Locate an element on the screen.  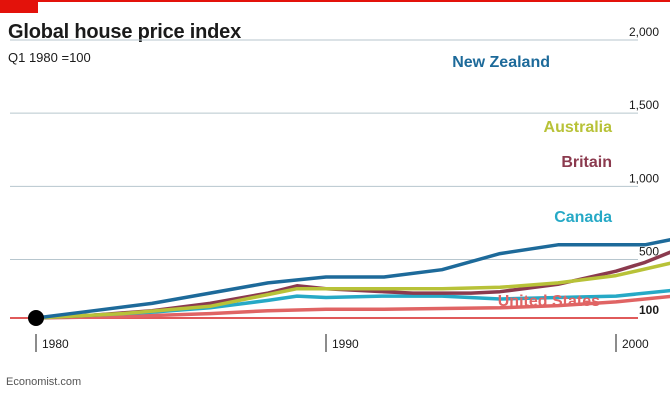
series-line-canada is located at coordinates (352, 304).